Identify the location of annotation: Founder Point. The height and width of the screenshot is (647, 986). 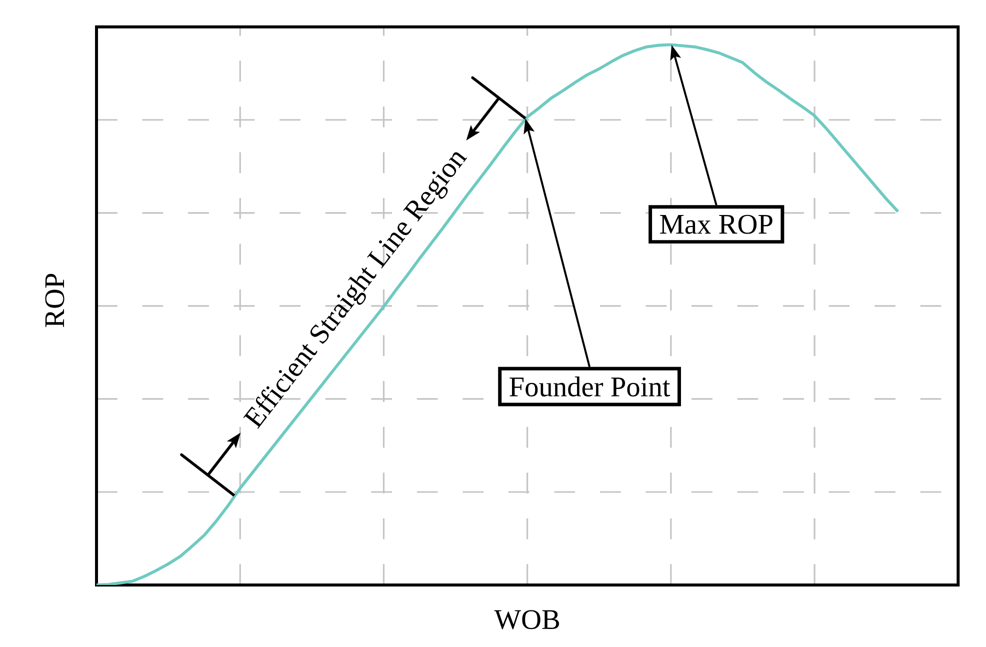
(590, 386).